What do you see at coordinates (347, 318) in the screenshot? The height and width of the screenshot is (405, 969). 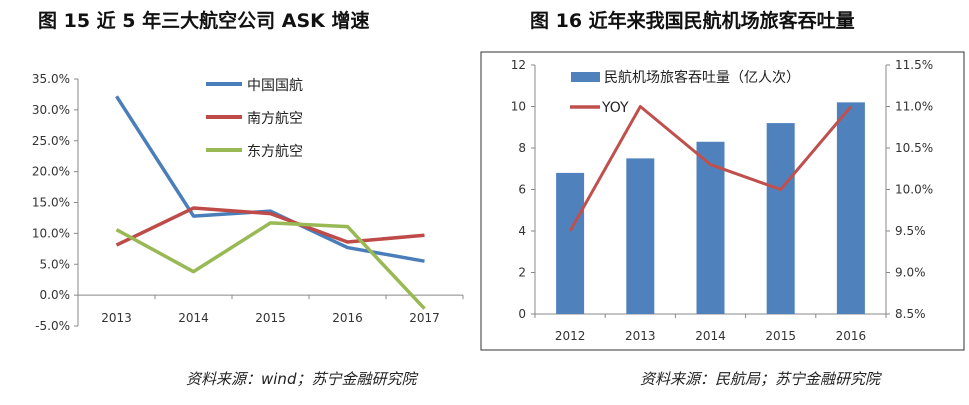 I see `left-x-tick-label: 2016` at bounding box center [347, 318].